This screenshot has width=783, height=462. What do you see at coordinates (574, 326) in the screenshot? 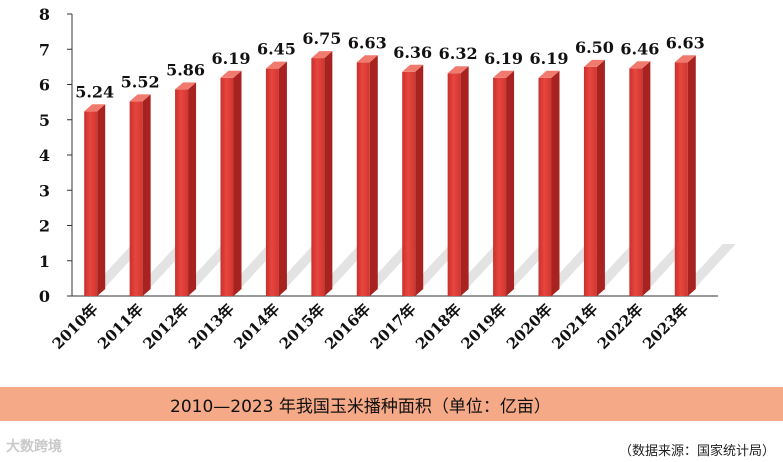
I see `x-category-label: 2021年` at bounding box center [574, 326].